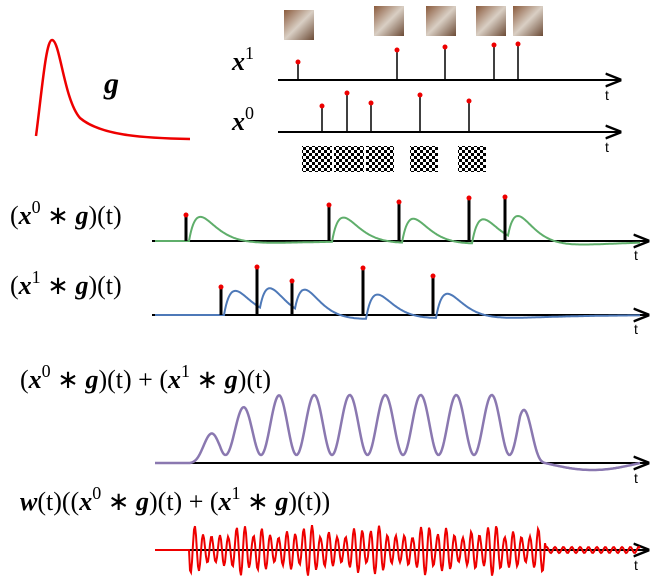 Image resolution: width=652 pixels, height=586 pixels. Describe the element at coordinates (309, 501) in the screenshot. I see `formula-part: )(t))` at that location.